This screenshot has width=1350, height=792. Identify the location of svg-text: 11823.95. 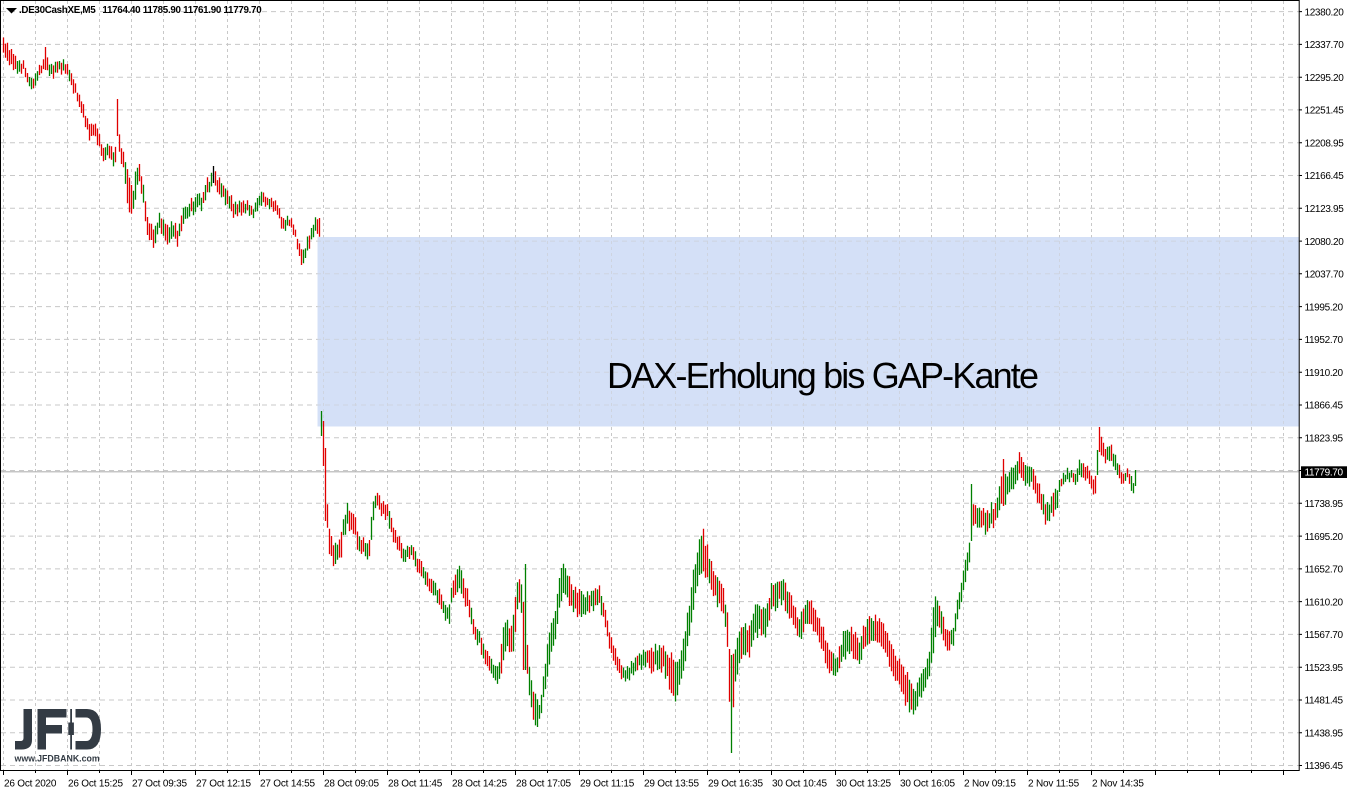
(1324, 438).